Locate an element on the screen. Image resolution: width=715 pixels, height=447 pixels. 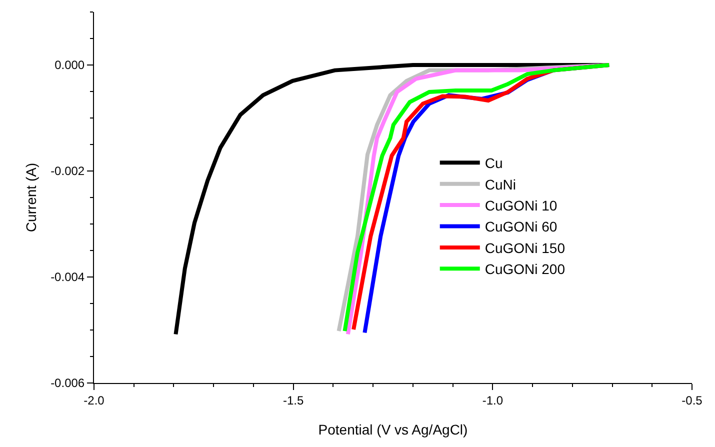
y-tick-label: -0.002 is located at coordinates (67, 171).